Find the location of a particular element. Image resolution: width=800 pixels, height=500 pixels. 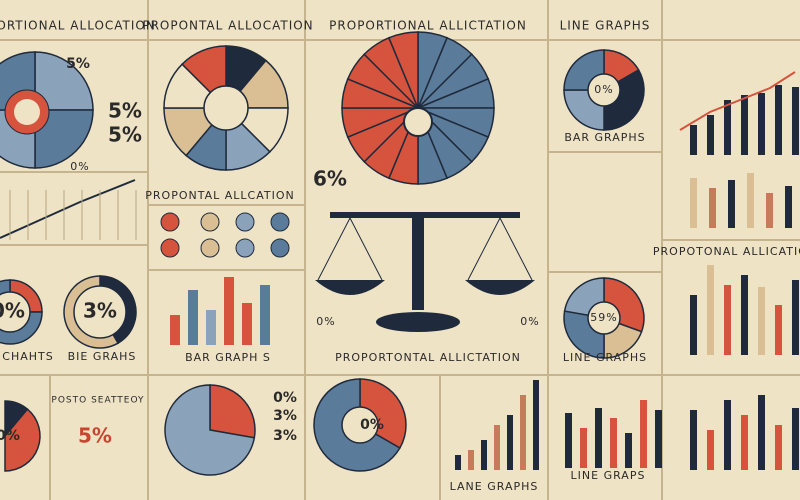

pie-hub is located at coordinates (418, 122).